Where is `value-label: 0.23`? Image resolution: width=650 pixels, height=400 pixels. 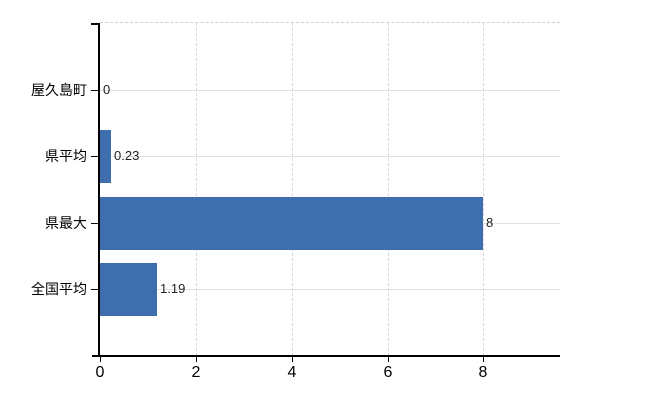 value-label: 0.23 is located at coordinates (127, 155).